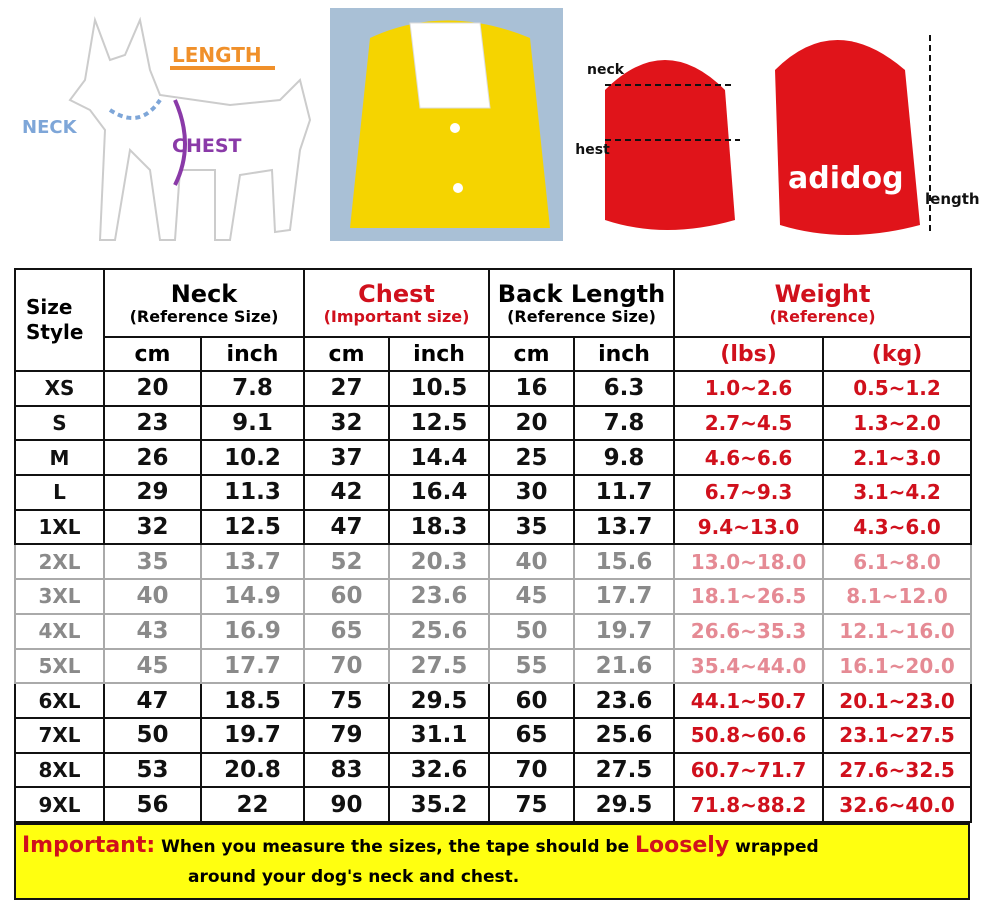 This screenshot has width=990, height=910. What do you see at coordinates (493, 735) in the screenshot?
I see `size-row: 7XL 50 19.7 79 31.1 65 25.6 50.8~60.6 23.1~27.5` at bounding box center [493, 735].